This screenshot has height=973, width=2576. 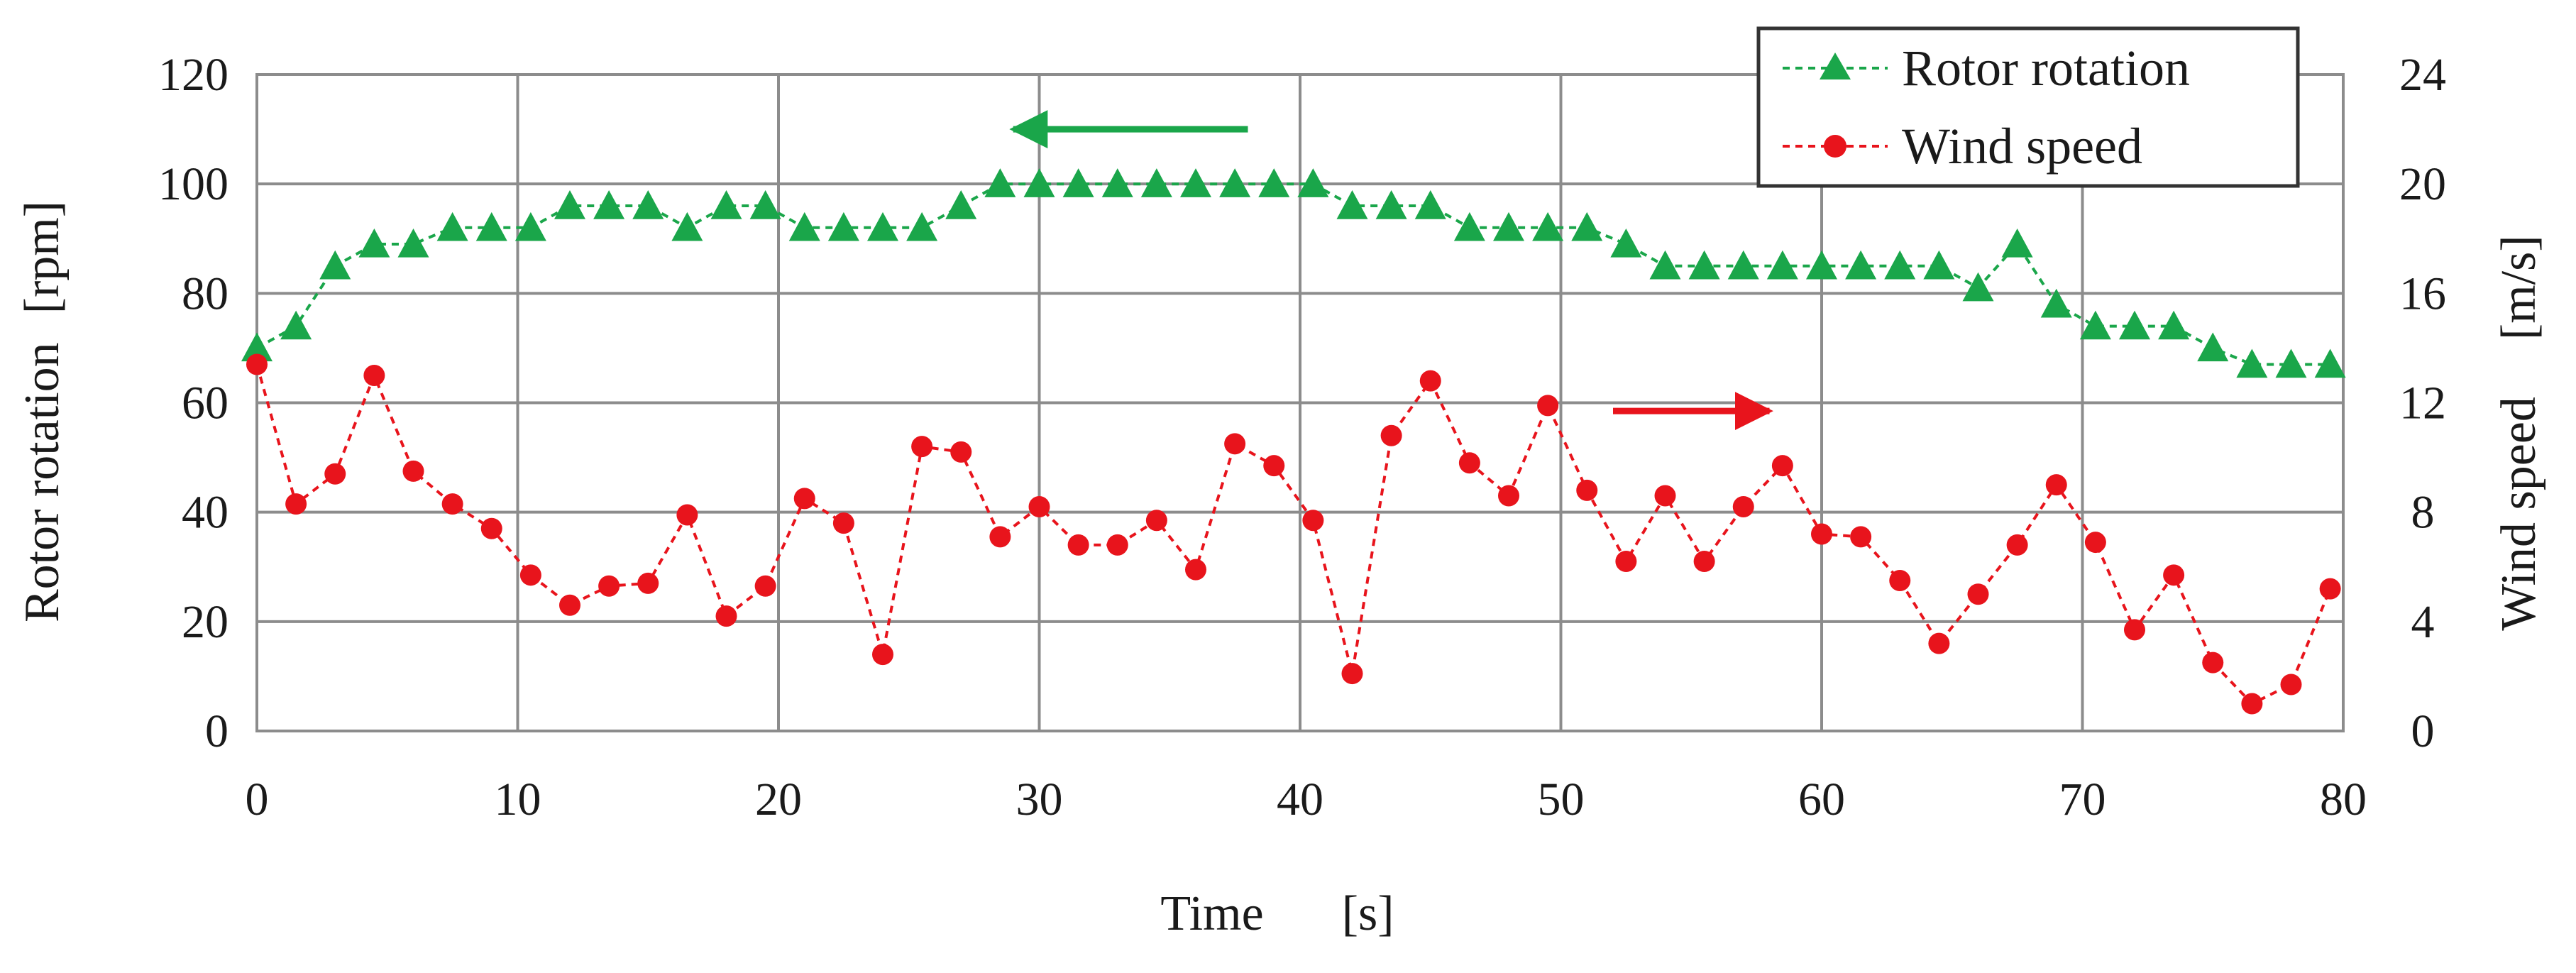 I want to click on right-tick-label: 12, so click(x=2422, y=403).